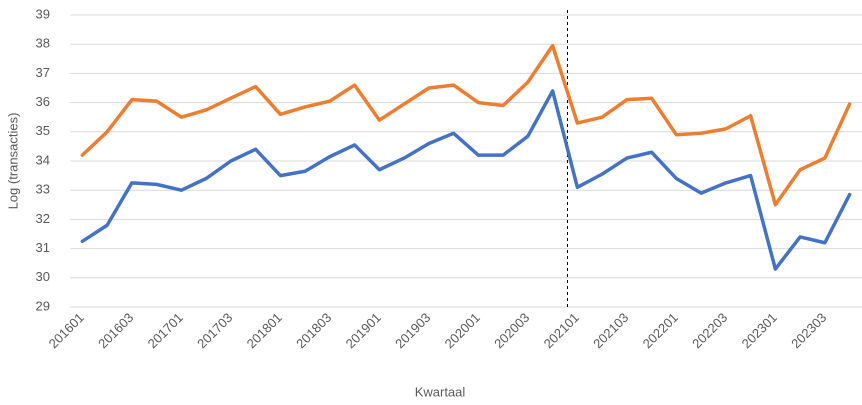 The width and height of the screenshot is (862, 405). I want to click on x-tick-label: 201603, so click(115, 330).